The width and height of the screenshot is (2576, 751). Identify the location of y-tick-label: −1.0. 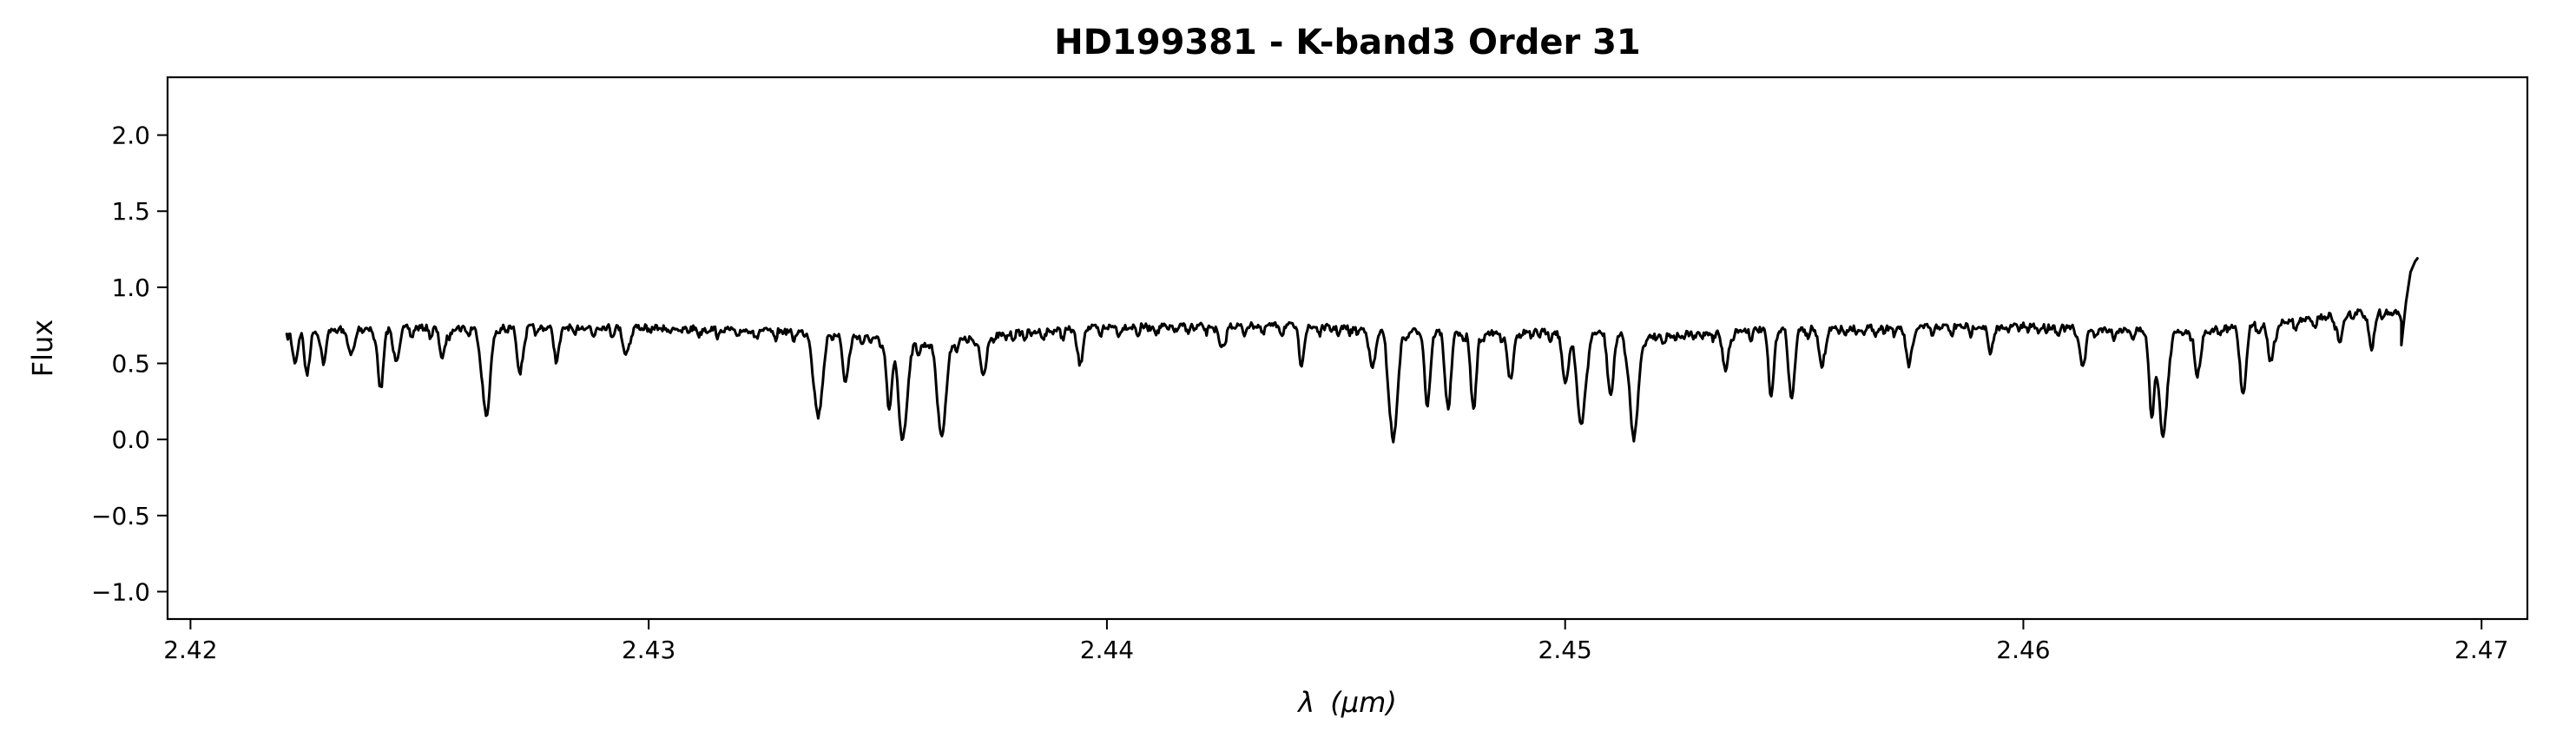
(120, 591).